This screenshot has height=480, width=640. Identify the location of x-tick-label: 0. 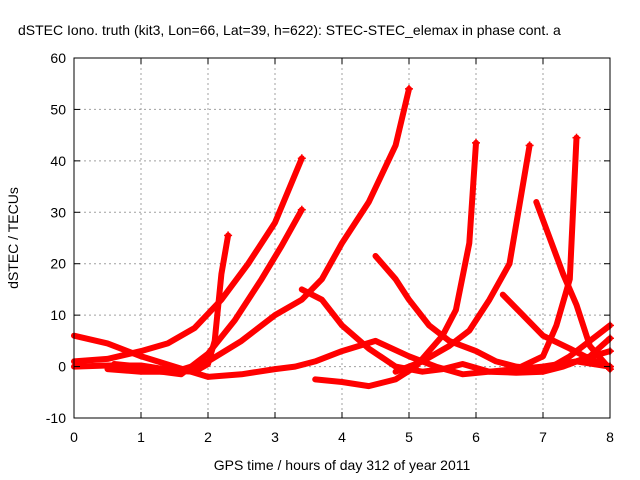
(74, 437).